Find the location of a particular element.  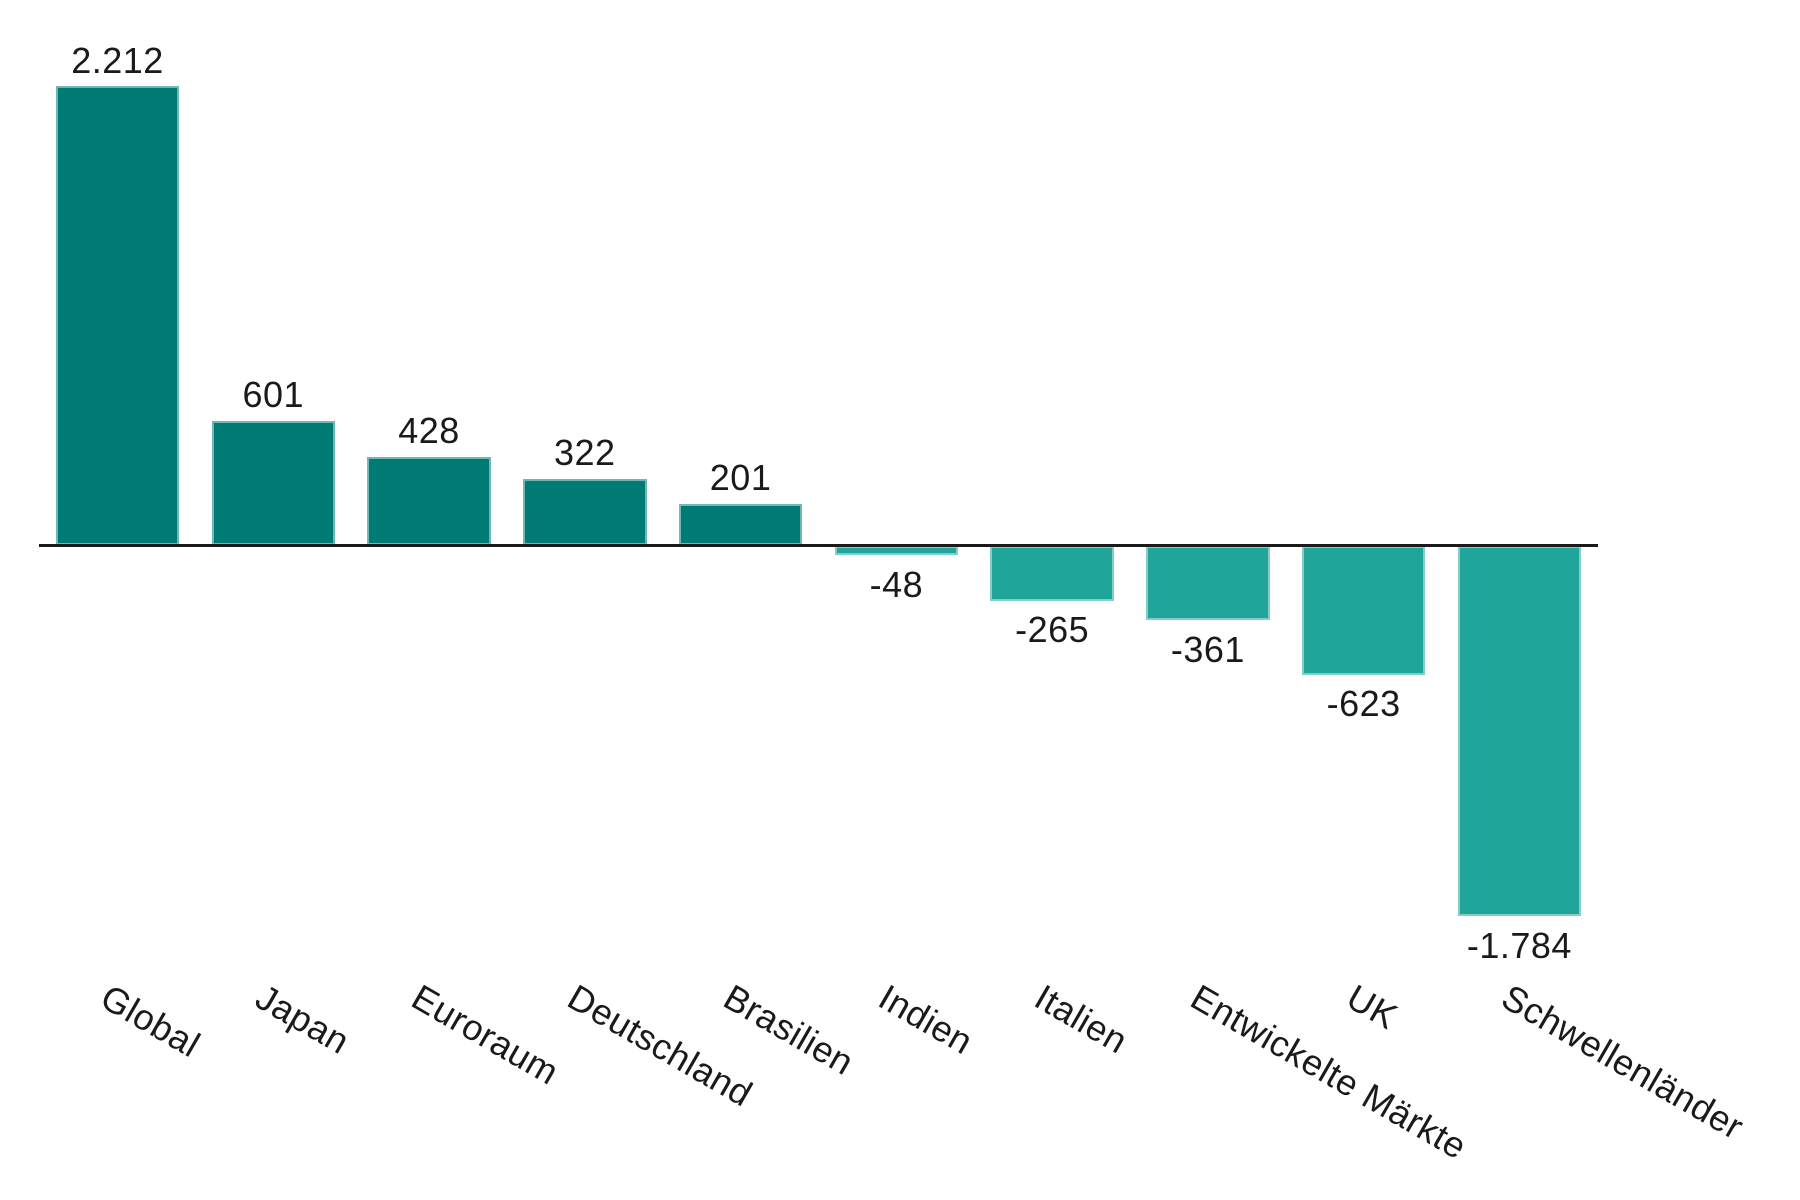

bar-value-label: -265 is located at coordinates (1052, 630).